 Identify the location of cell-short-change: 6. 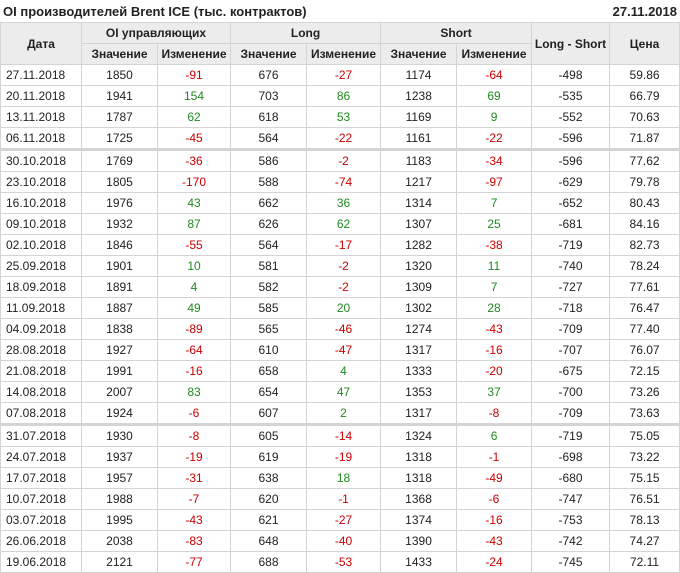
(494, 435).